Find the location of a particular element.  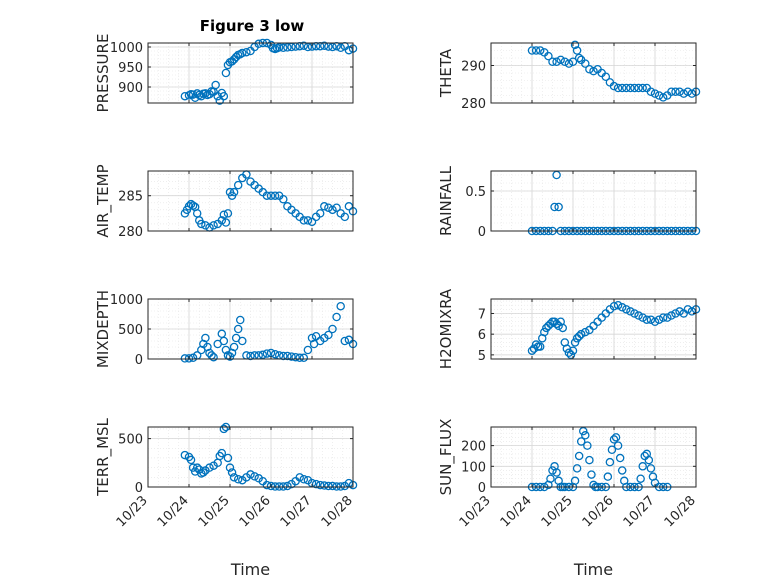

y-tick-label: 0.5 is located at coordinates (475, 192).